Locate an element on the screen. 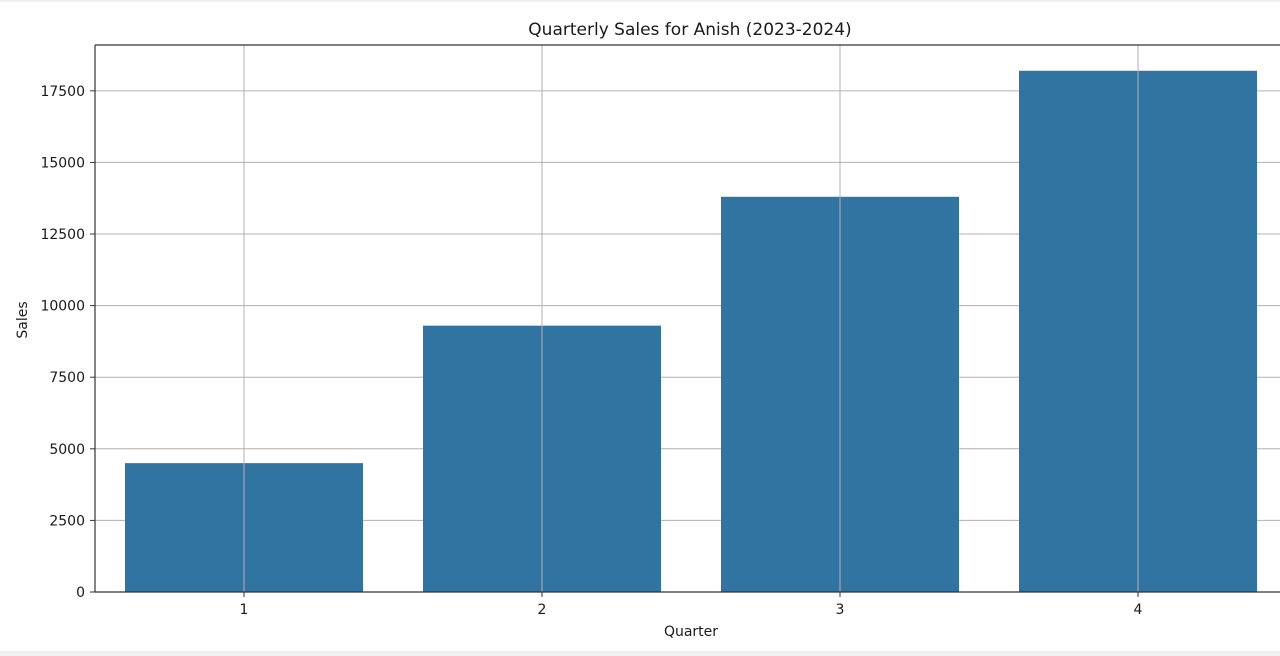  x-axis-title: Quarter is located at coordinates (691, 632).